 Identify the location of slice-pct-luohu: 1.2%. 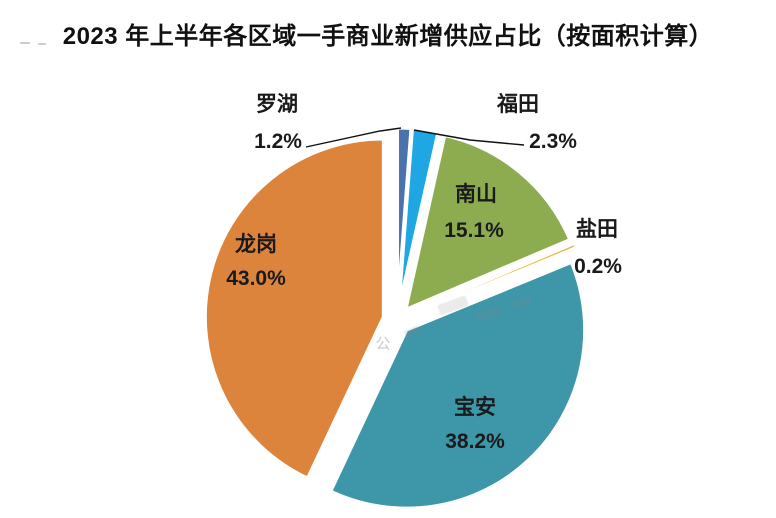
(278, 141).